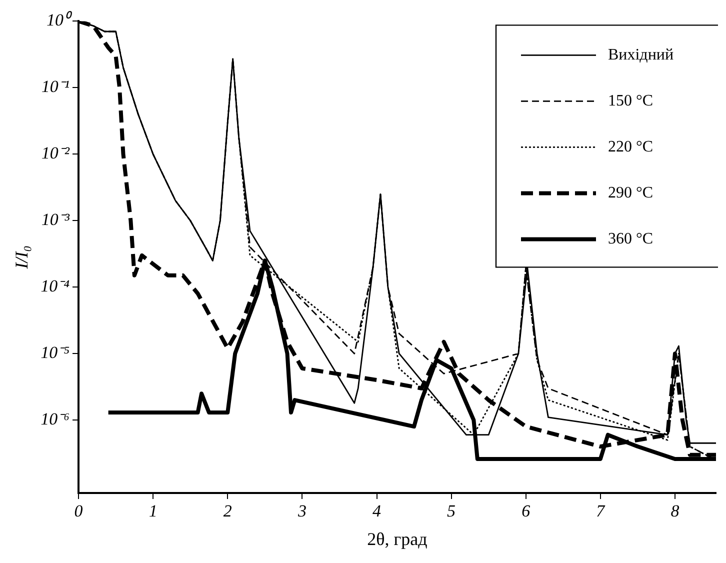 This screenshot has height=563, width=726. I want to click on y-tick-label: 10⁰, so click(59, 20).